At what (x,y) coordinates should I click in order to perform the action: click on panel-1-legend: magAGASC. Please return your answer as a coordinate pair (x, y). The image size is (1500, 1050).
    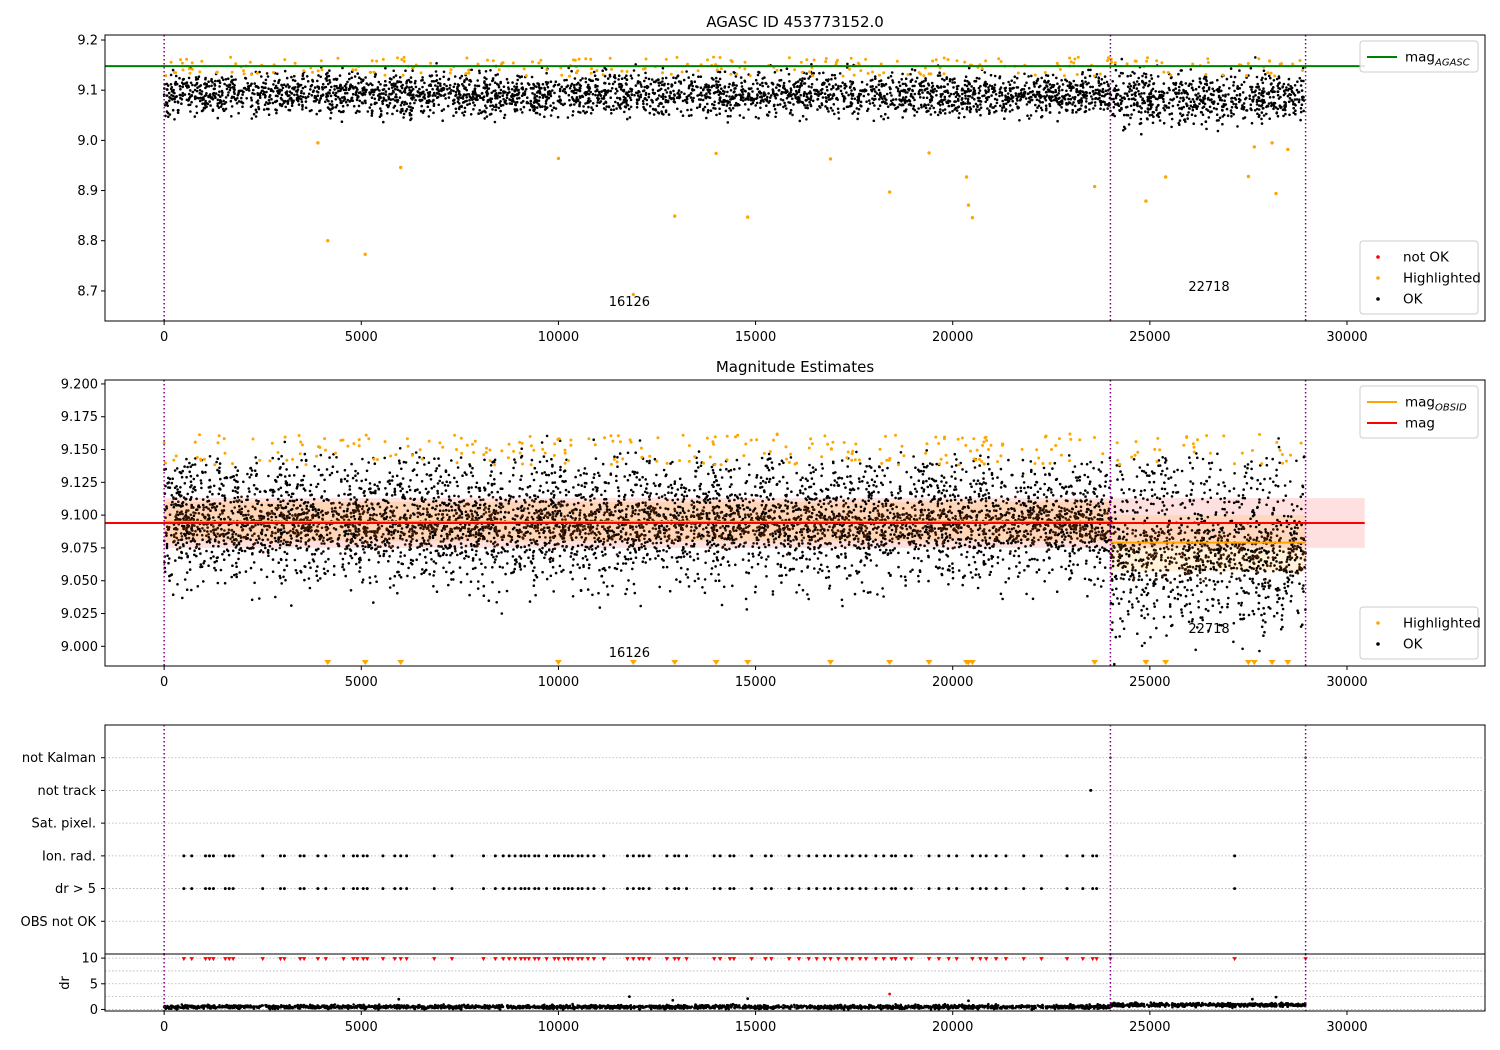
    Looking at the image, I should click on (1419, 56).